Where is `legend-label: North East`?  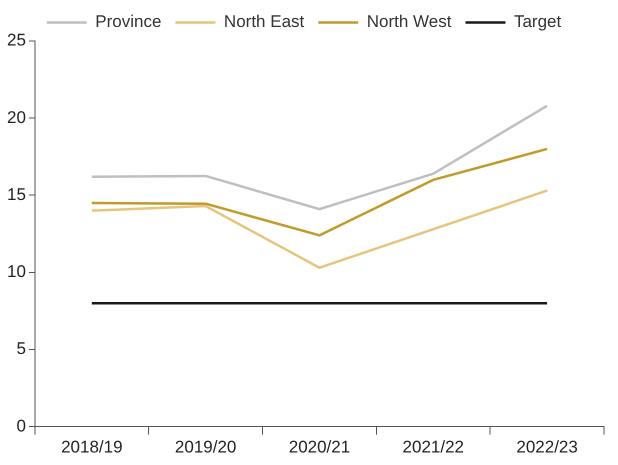 legend-label: North East is located at coordinates (264, 22).